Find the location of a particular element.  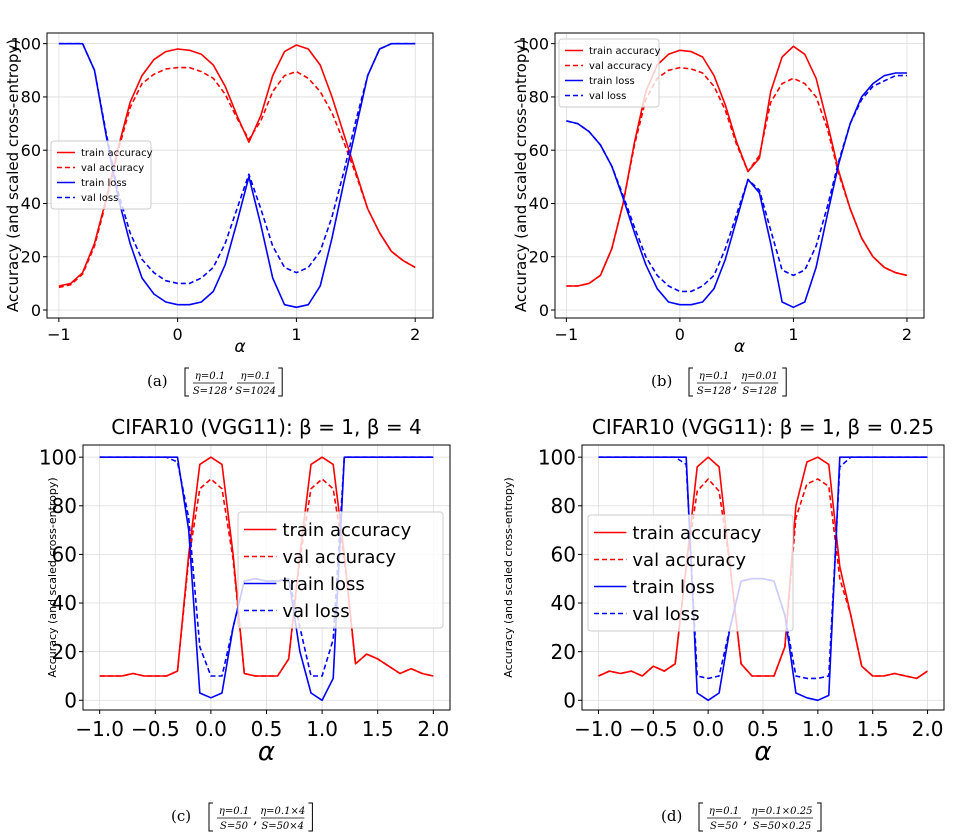

caption-label: (d) is located at coordinates (671, 816).